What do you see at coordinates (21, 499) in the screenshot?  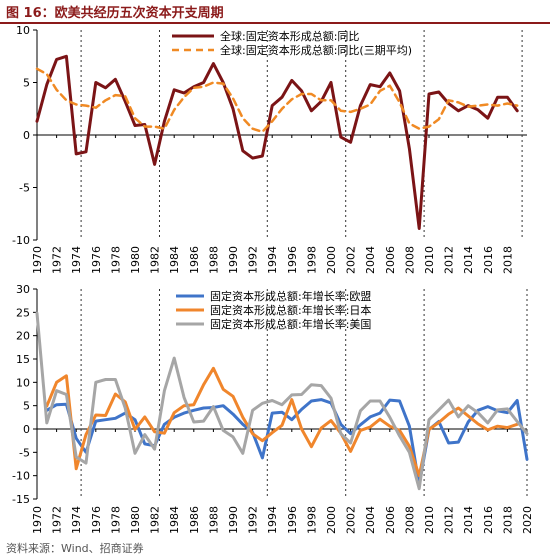 I see `y-tick-label: -15` at bounding box center [21, 499].